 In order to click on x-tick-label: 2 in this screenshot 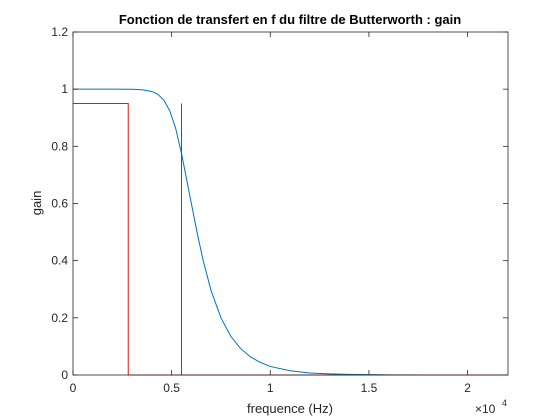, I will do `click(467, 388)`.